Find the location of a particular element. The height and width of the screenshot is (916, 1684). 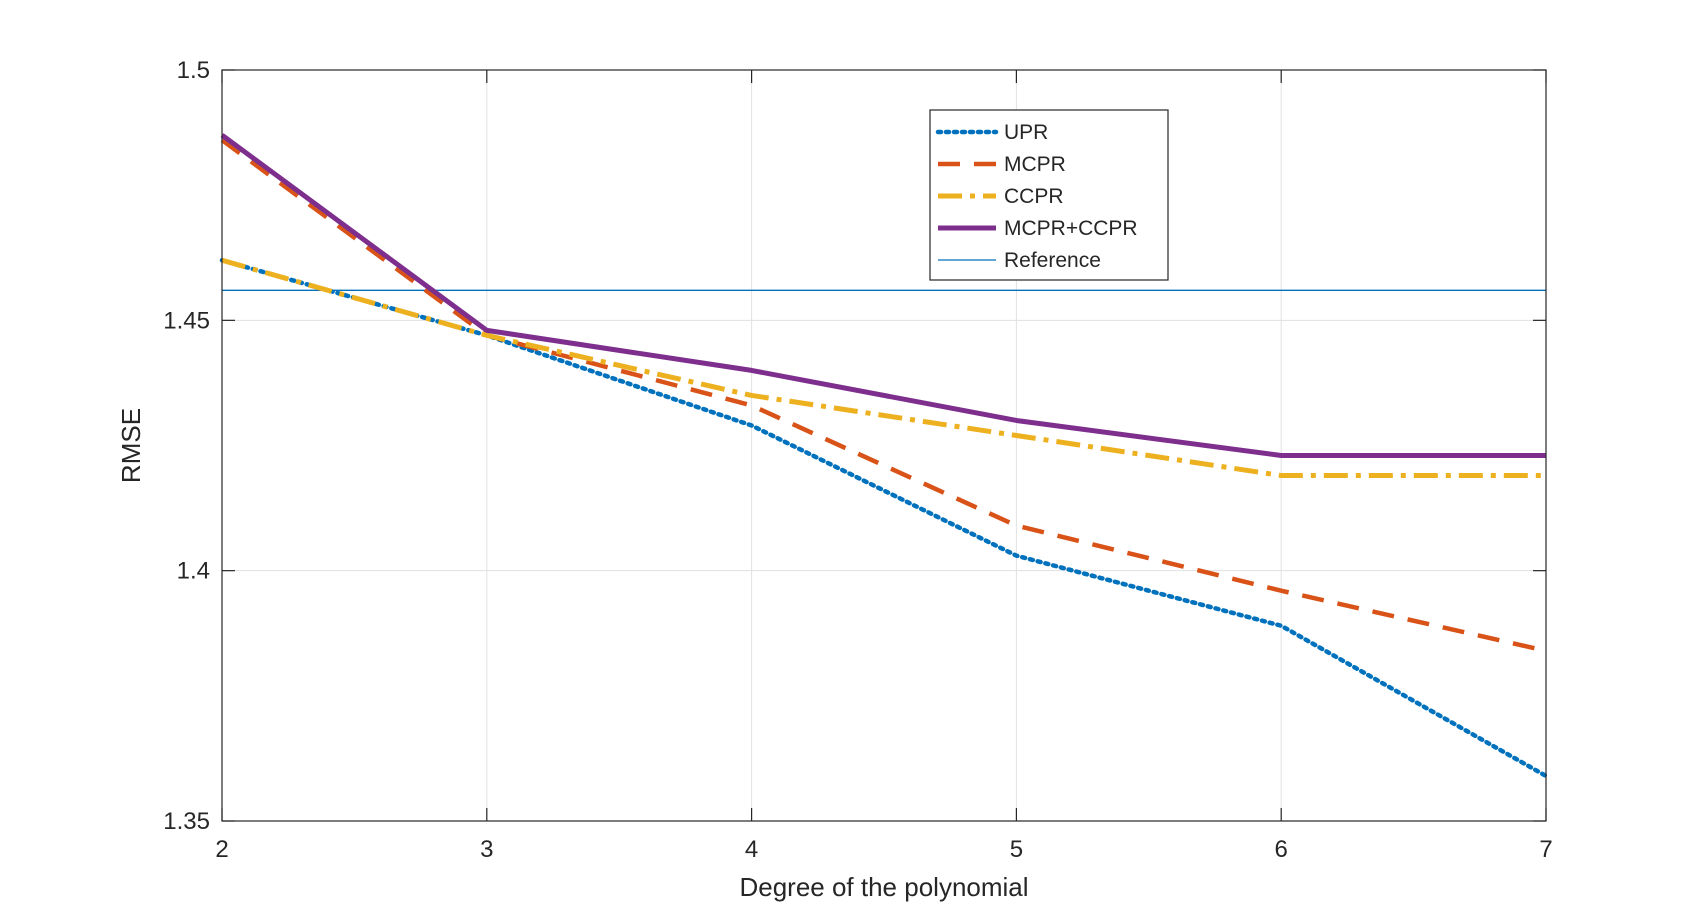

y-tick-label: 1.35 is located at coordinates (186, 821).